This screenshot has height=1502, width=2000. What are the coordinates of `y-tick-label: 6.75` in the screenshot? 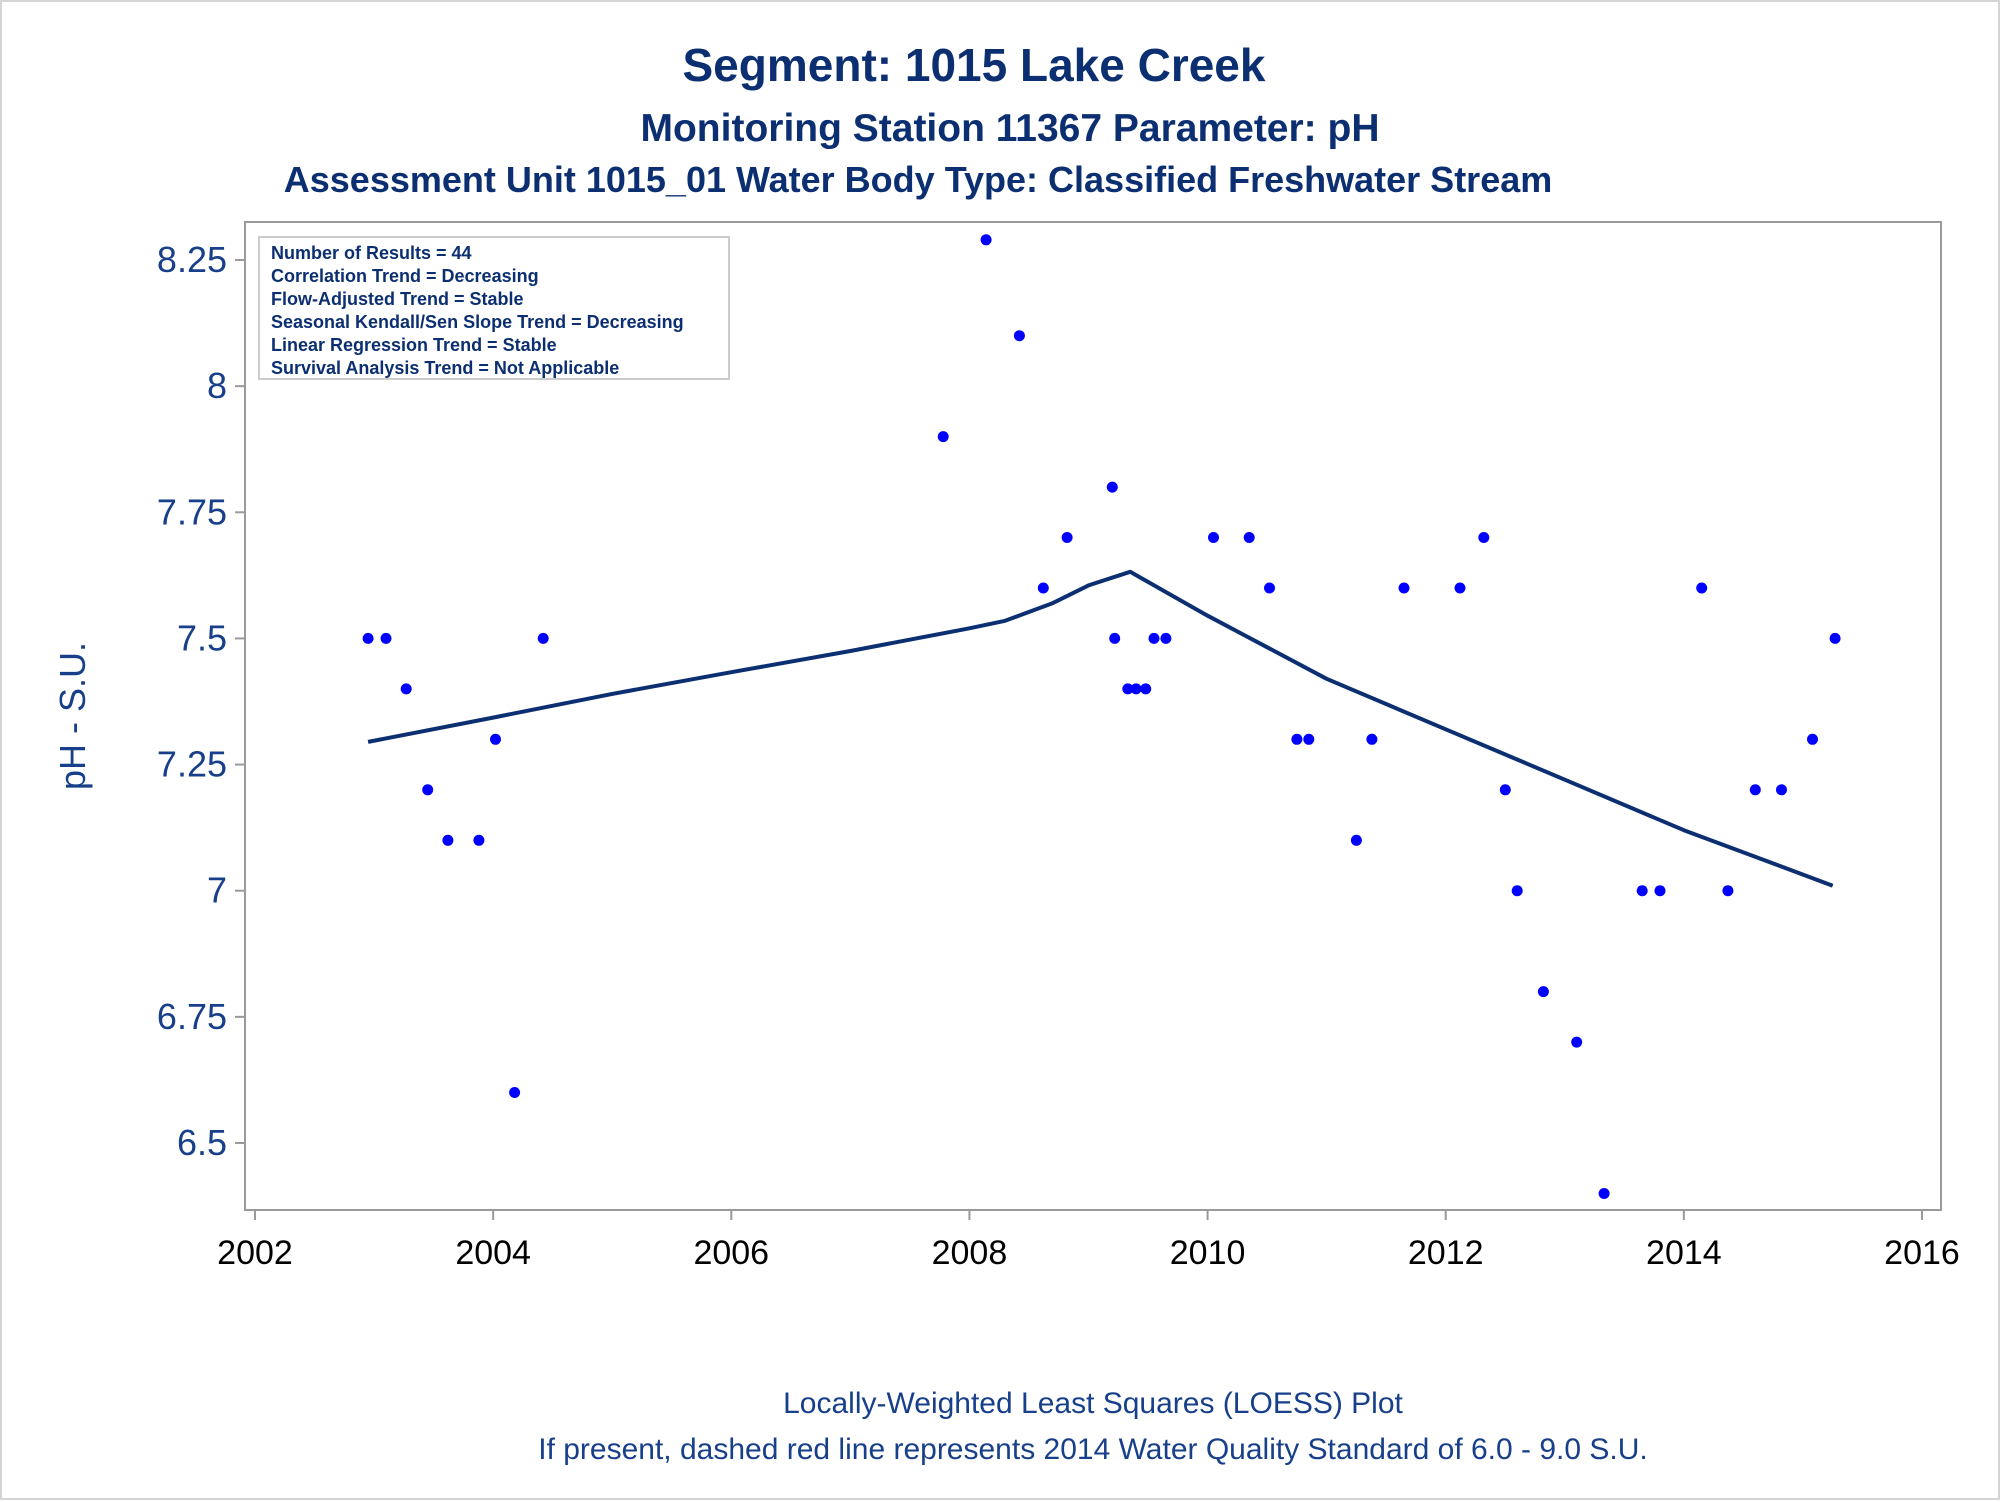 It's located at (192, 1016).